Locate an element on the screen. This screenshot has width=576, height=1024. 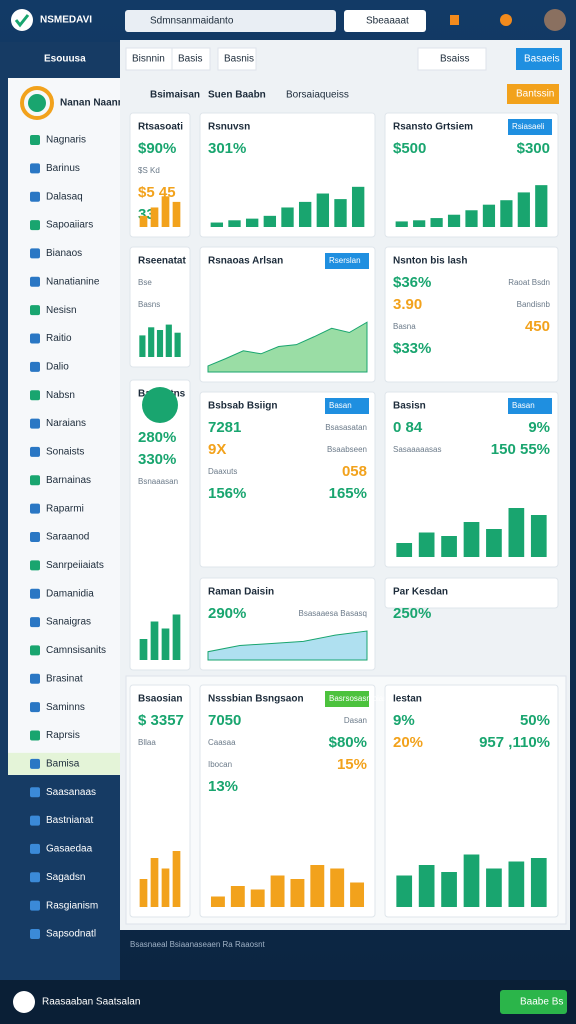
nav-item: Saasanaas is located at coordinates (71, 792).